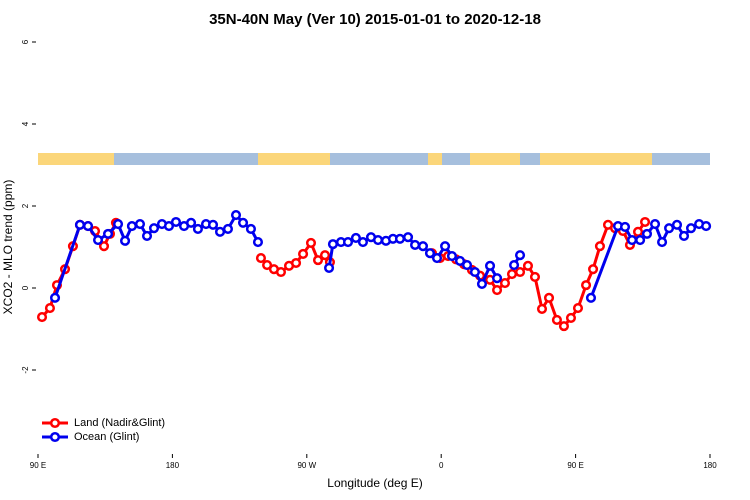  I want to click on x-axis-label: Longitude (deg E), so click(374, 483).